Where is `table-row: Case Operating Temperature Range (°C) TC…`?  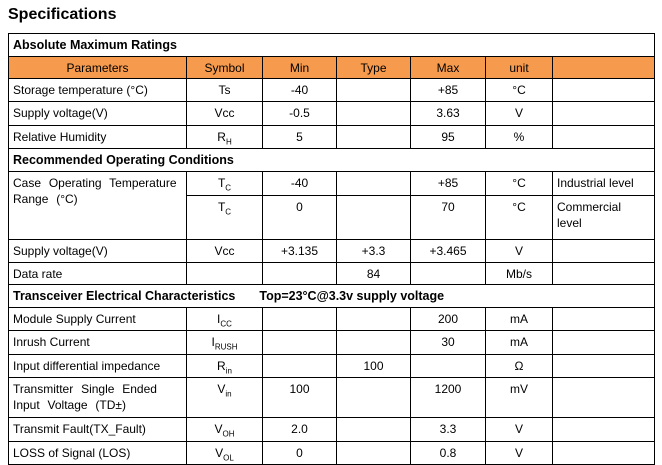 table-row: Case Operating Temperature Range (°C) TC… is located at coordinates (331, 205).